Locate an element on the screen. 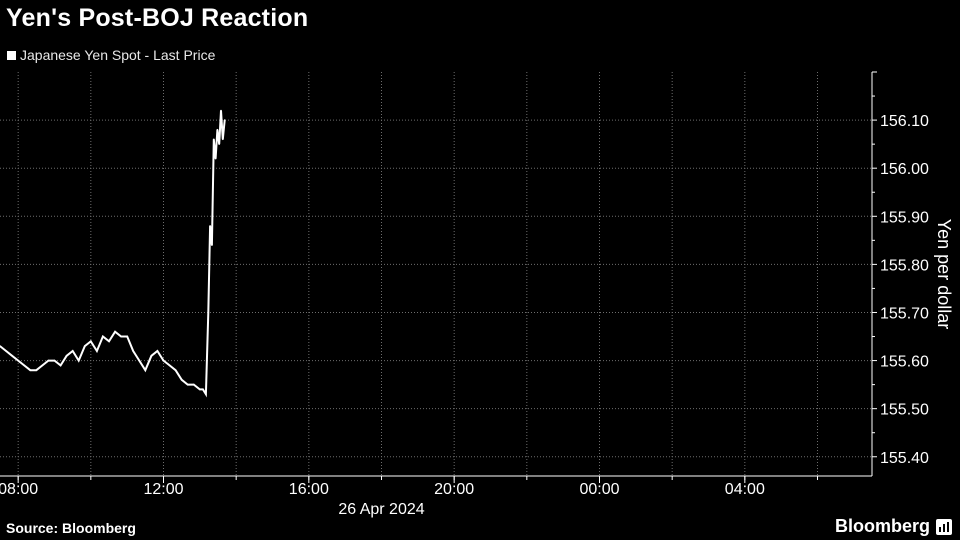 The height and width of the screenshot is (540, 960). y-axis-title: Yen per dollar is located at coordinates (944, 274).